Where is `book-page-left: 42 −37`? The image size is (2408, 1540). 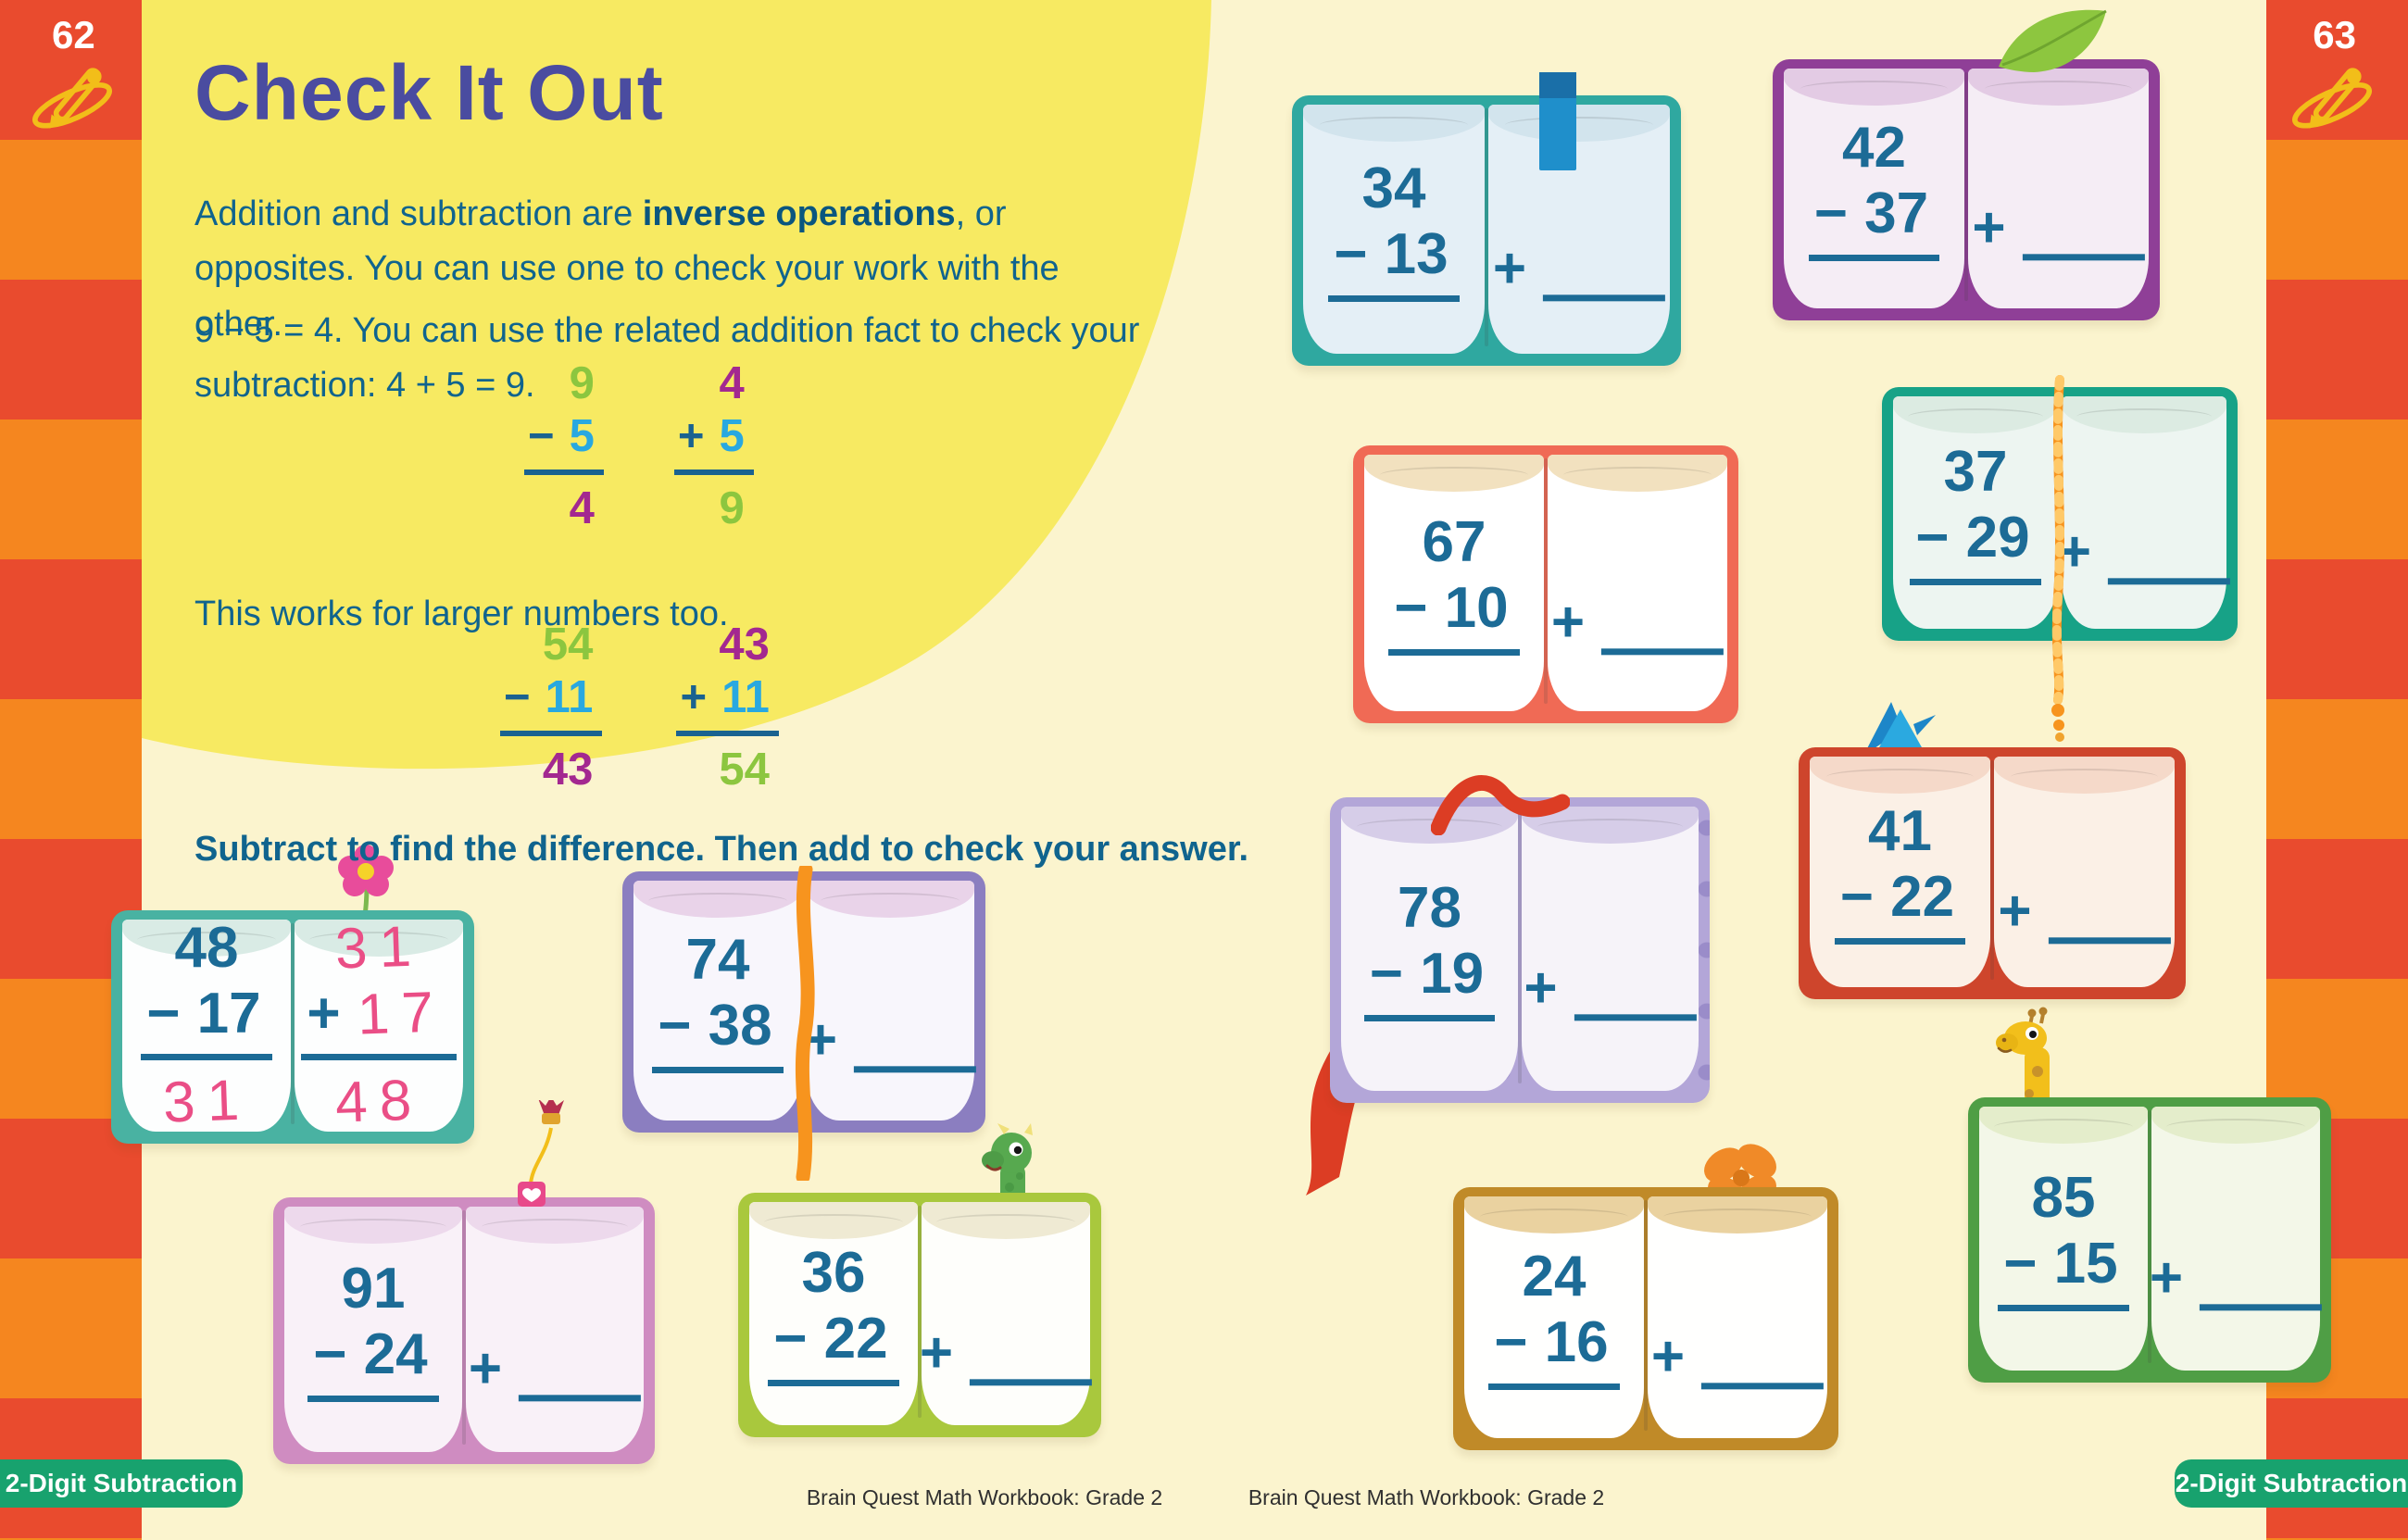
book-page-left: 42 −37 is located at coordinates (1874, 188).